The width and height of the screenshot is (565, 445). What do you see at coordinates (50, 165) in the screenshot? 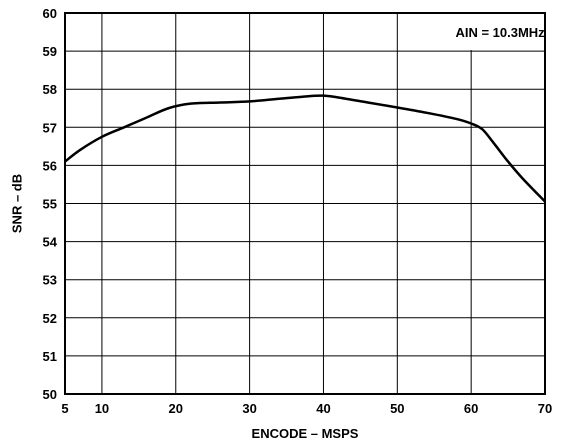
I see `y-tick-label-56: 56` at bounding box center [50, 165].